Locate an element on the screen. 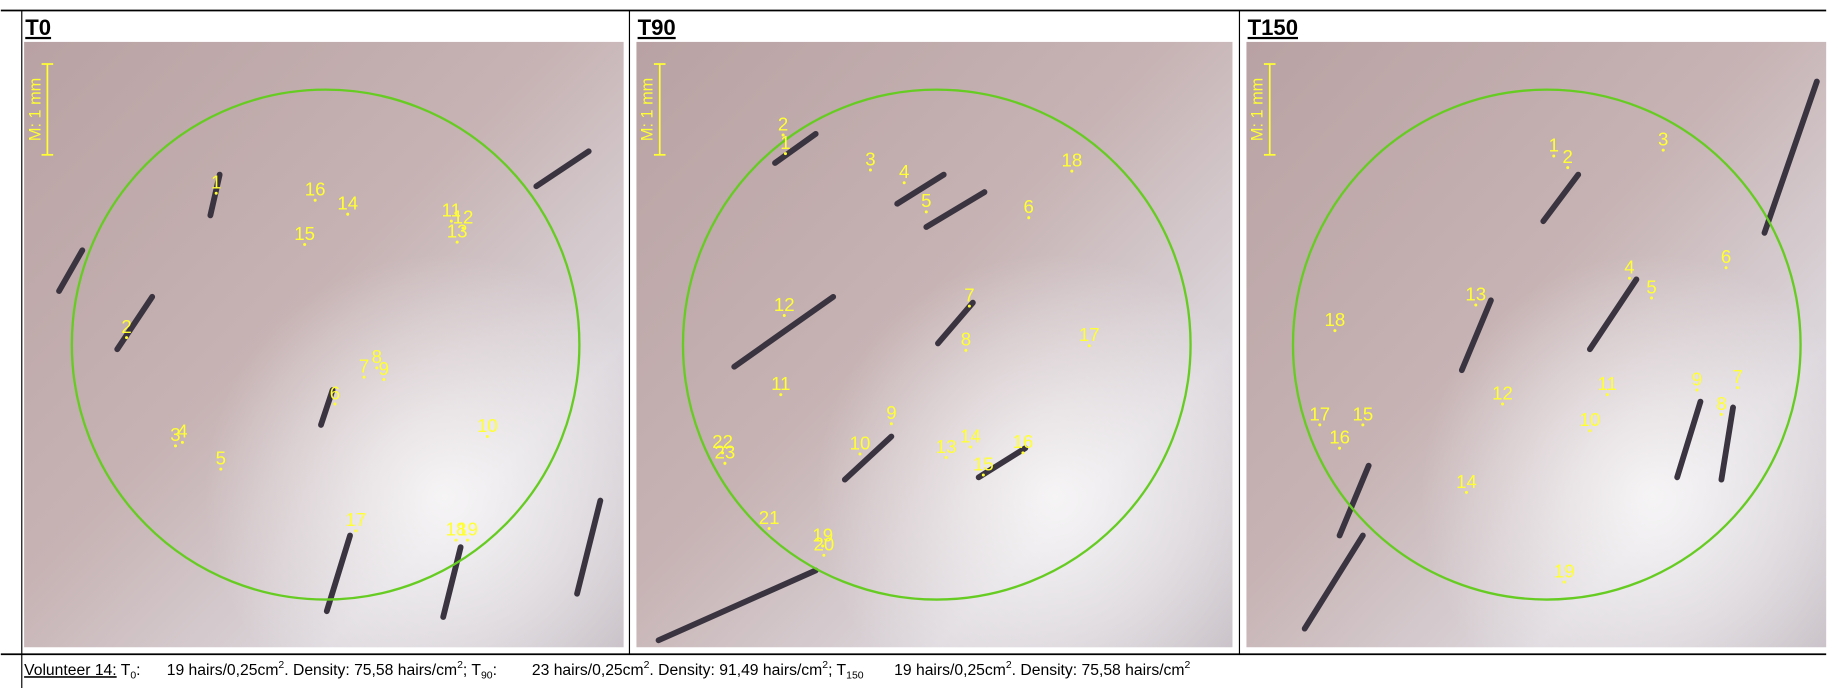 This screenshot has width=1827, height=688. caption-part: 150 is located at coordinates (855, 676).